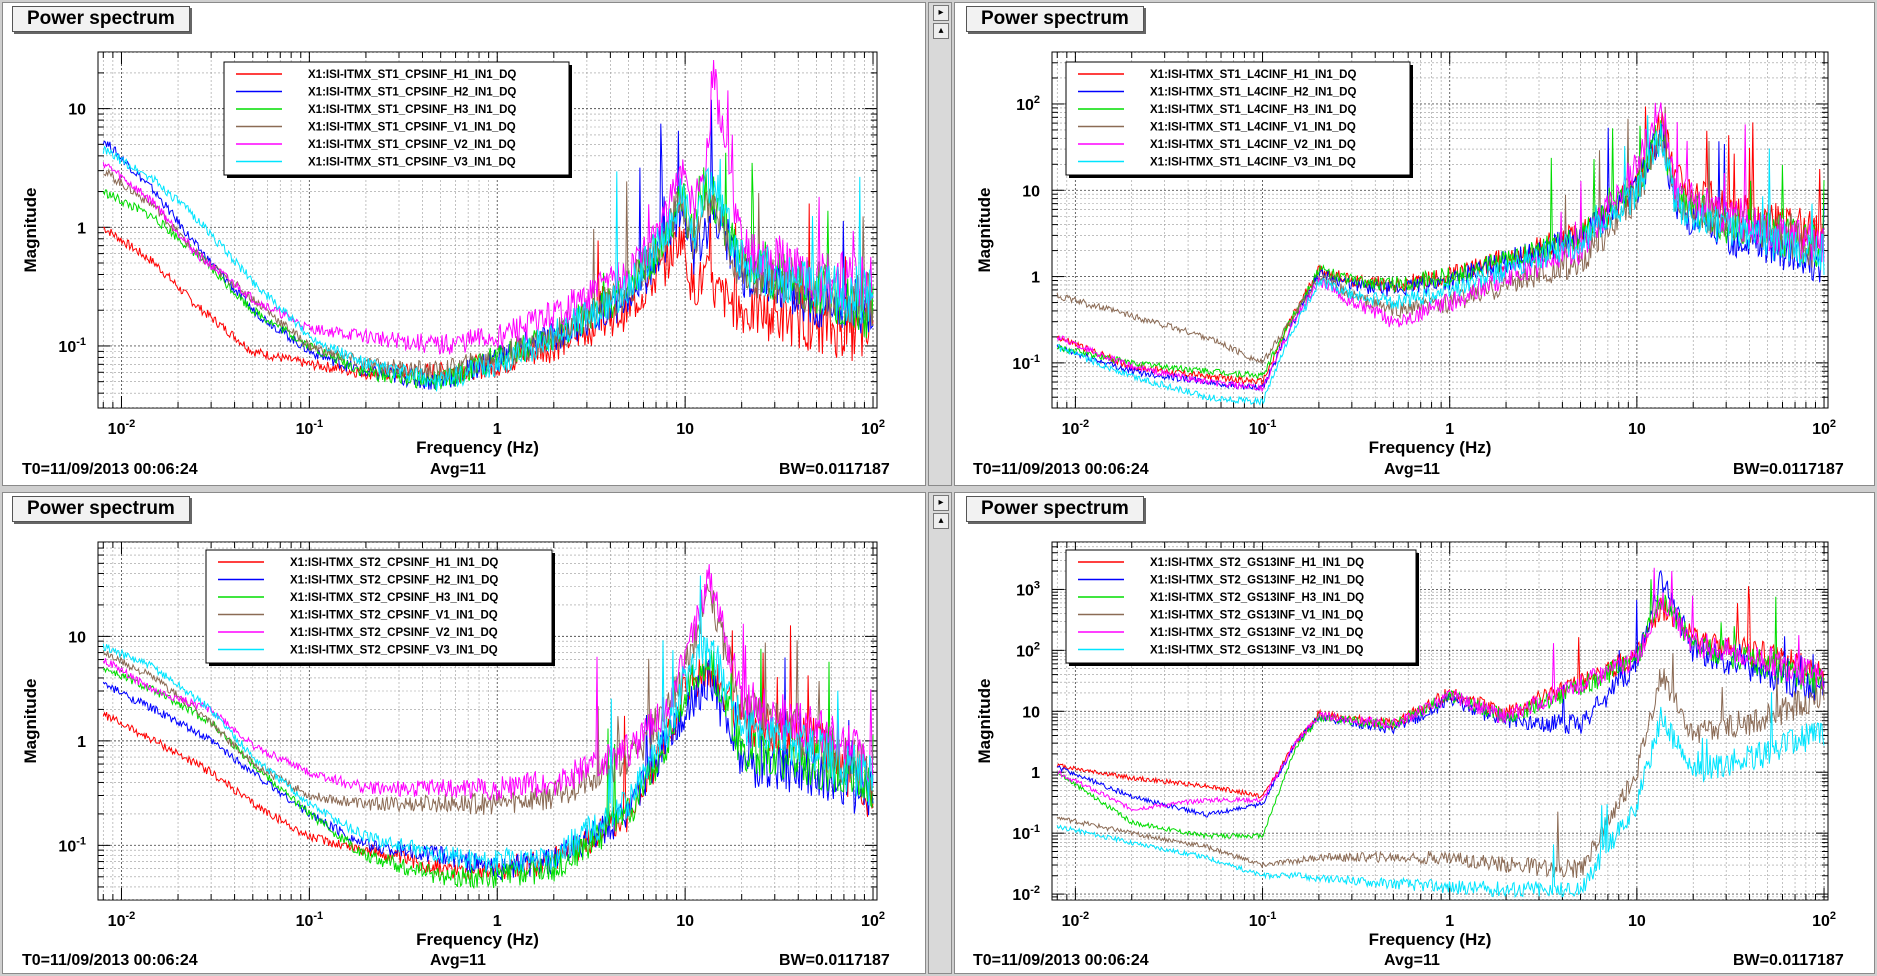  I want to click on legend-entry: X1:ISI-ITMX_ST2_GS13INF_V1_IN1_DQ, so click(1257, 616).